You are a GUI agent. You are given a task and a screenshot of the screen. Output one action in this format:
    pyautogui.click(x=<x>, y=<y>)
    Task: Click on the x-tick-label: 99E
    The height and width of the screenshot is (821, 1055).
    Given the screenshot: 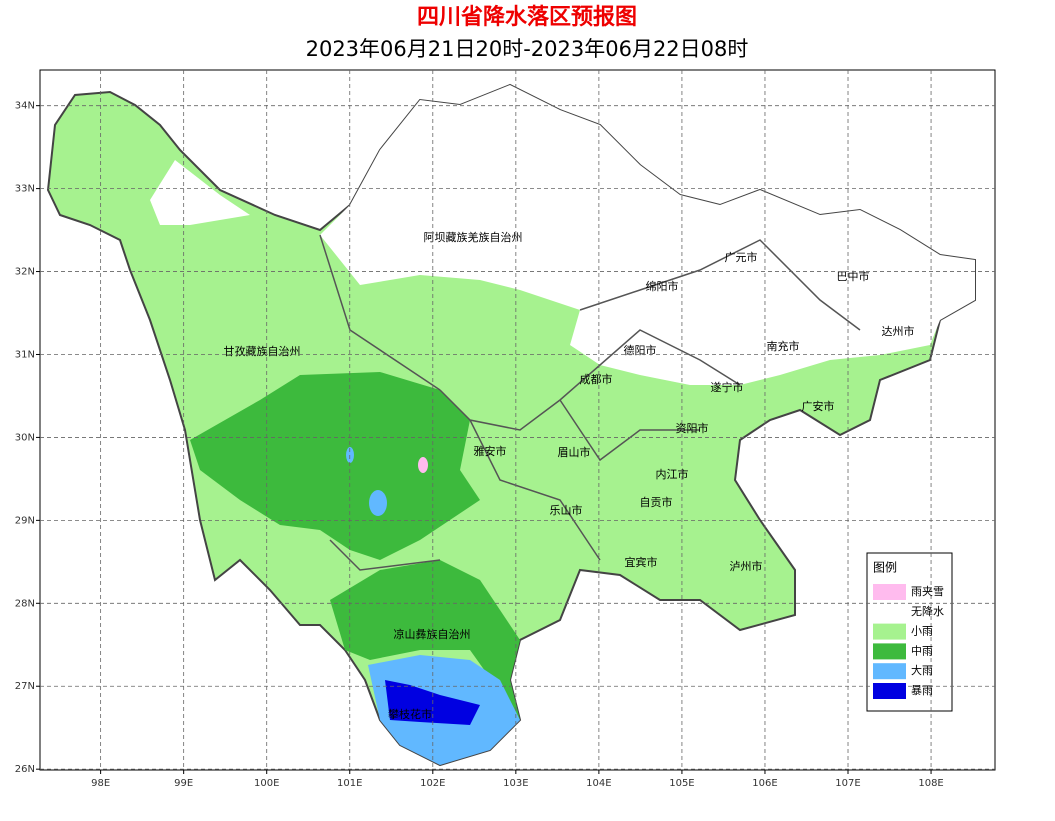 What is the action you would take?
    pyautogui.click(x=183, y=783)
    